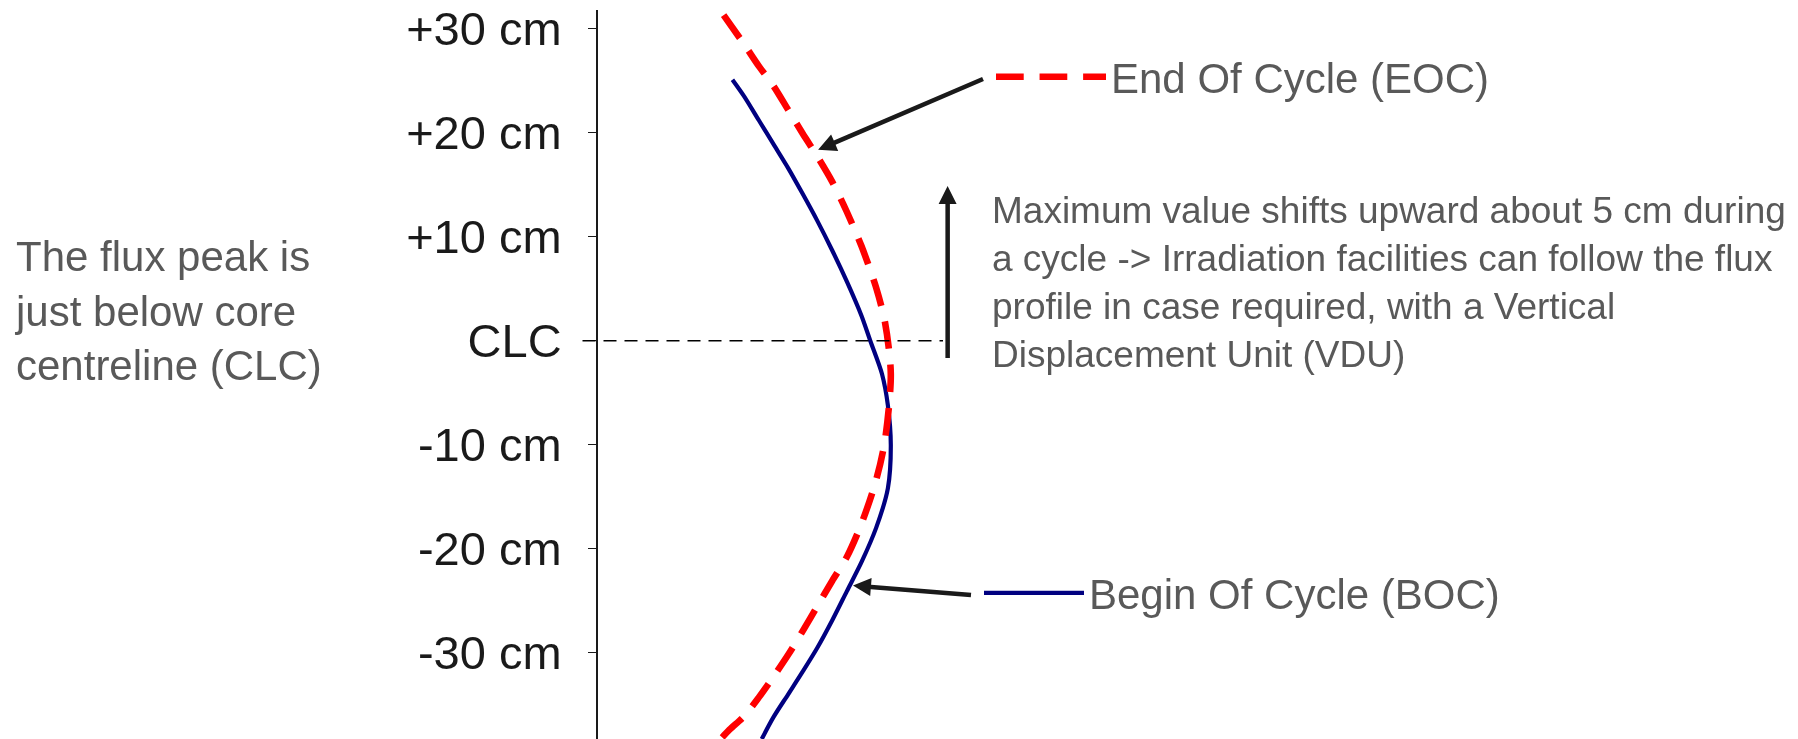  I want to click on y-tick-label: CLC, so click(514, 341).